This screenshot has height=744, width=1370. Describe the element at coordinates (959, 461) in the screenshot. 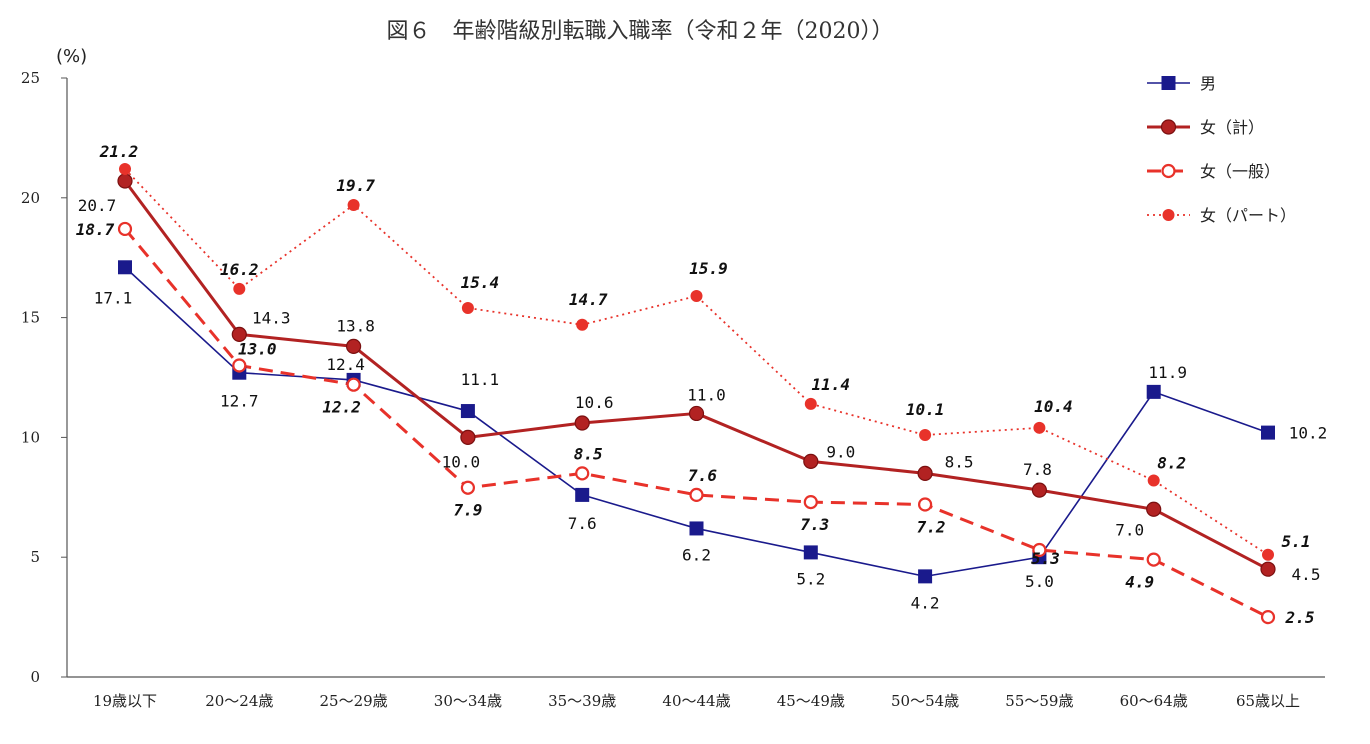

I see `data-label-female-total: 8.5` at that location.